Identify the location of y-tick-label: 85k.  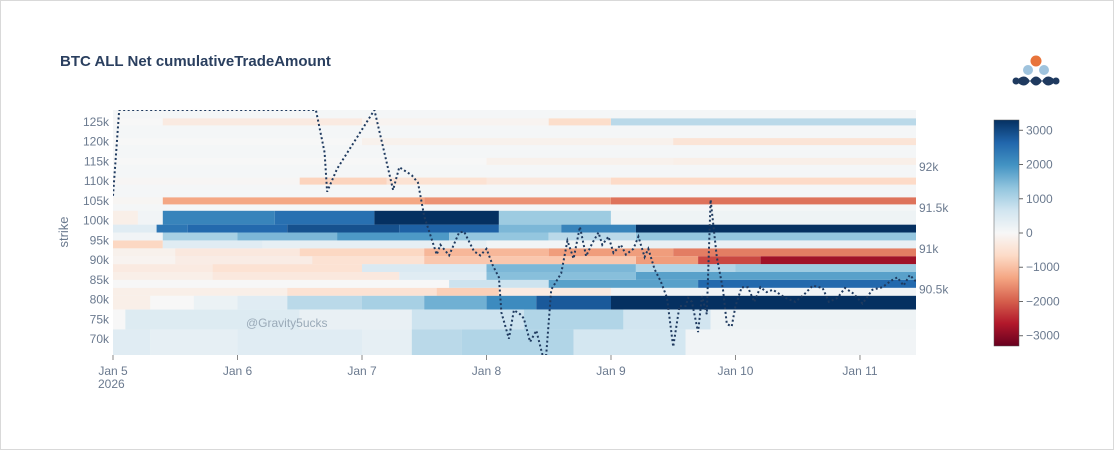
(100, 280).